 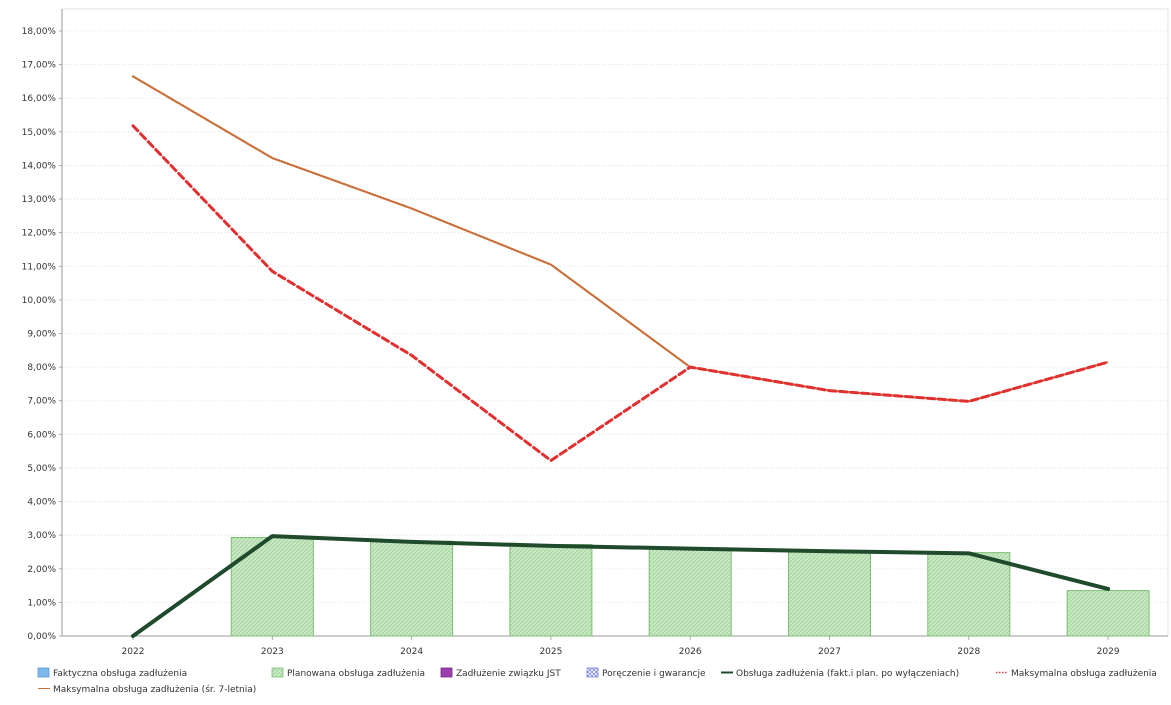 What do you see at coordinates (272, 652) in the screenshot?
I see `x-tick-label: 2023` at bounding box center [272, 652].